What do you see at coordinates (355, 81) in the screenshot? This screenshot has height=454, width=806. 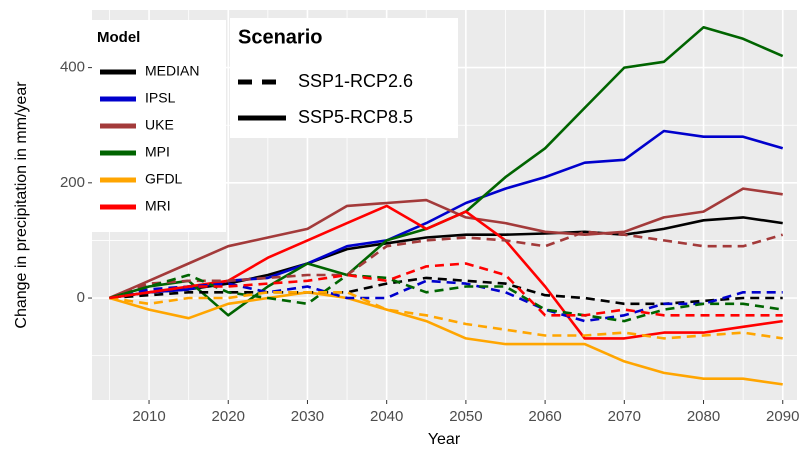 I see `legend-label: SSP1-RCP2.6` at bounding box center [355, 81].